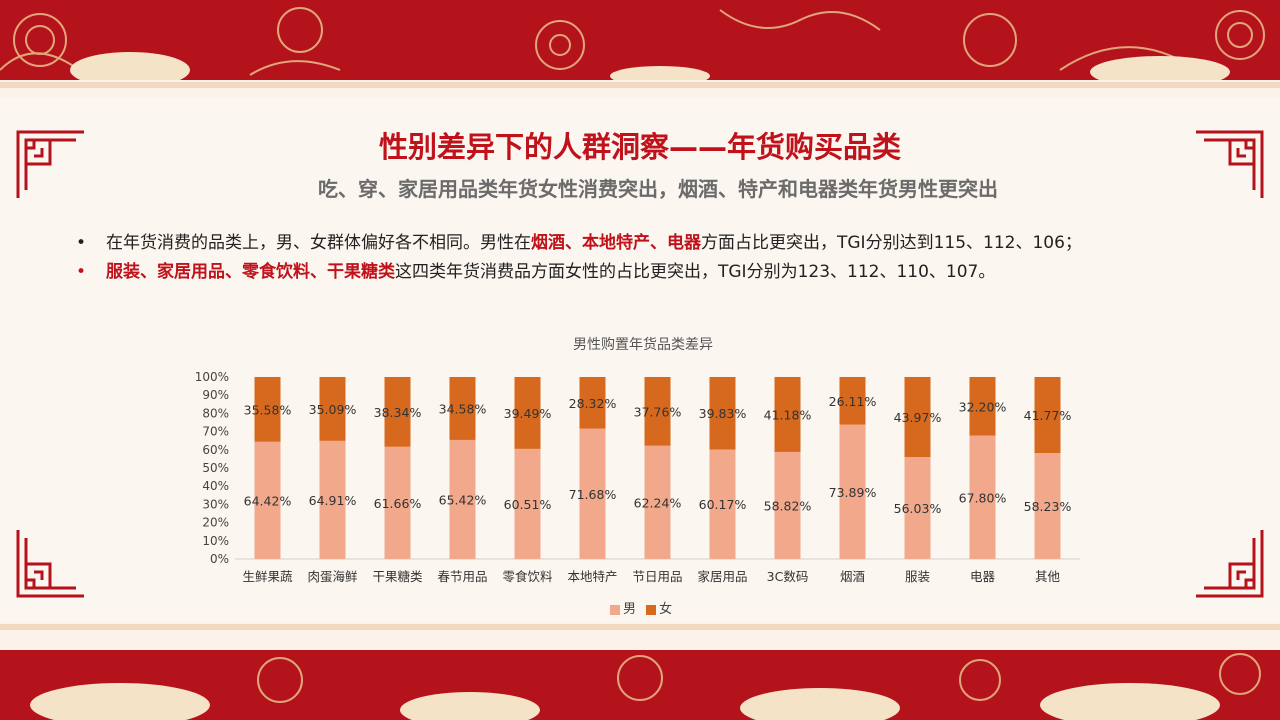  I want to click on legend-item-male: 男, so click(623, 609).